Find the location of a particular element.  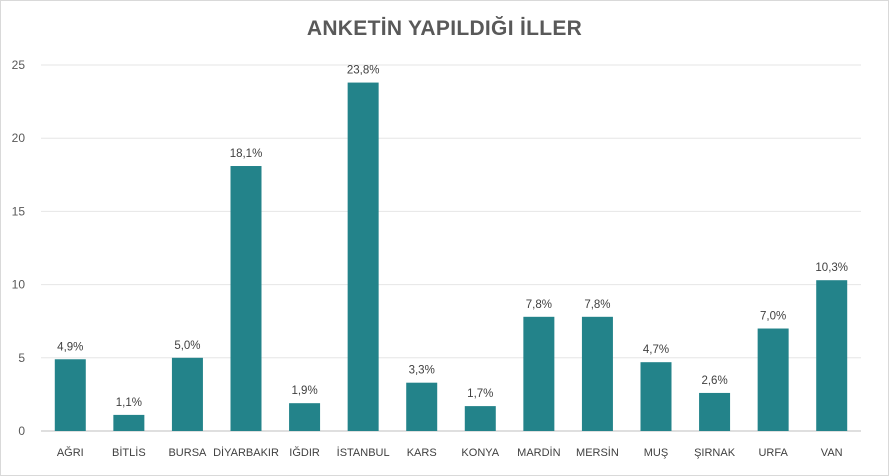

x-tick-label: ŞIRNAK is located at coordinates (715, 453).